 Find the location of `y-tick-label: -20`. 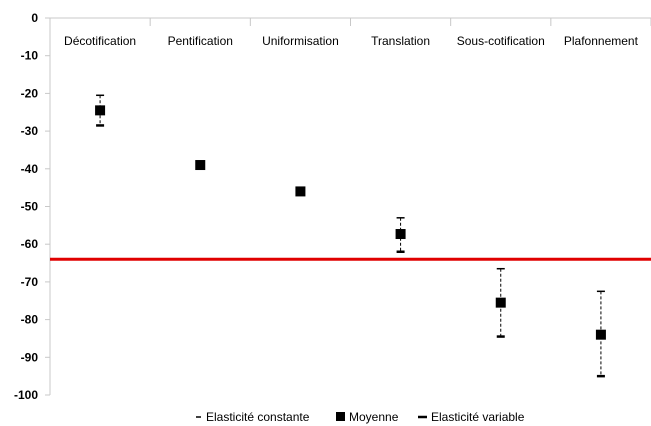

y-tick-label: -20 is located at coordinates (30, 93).